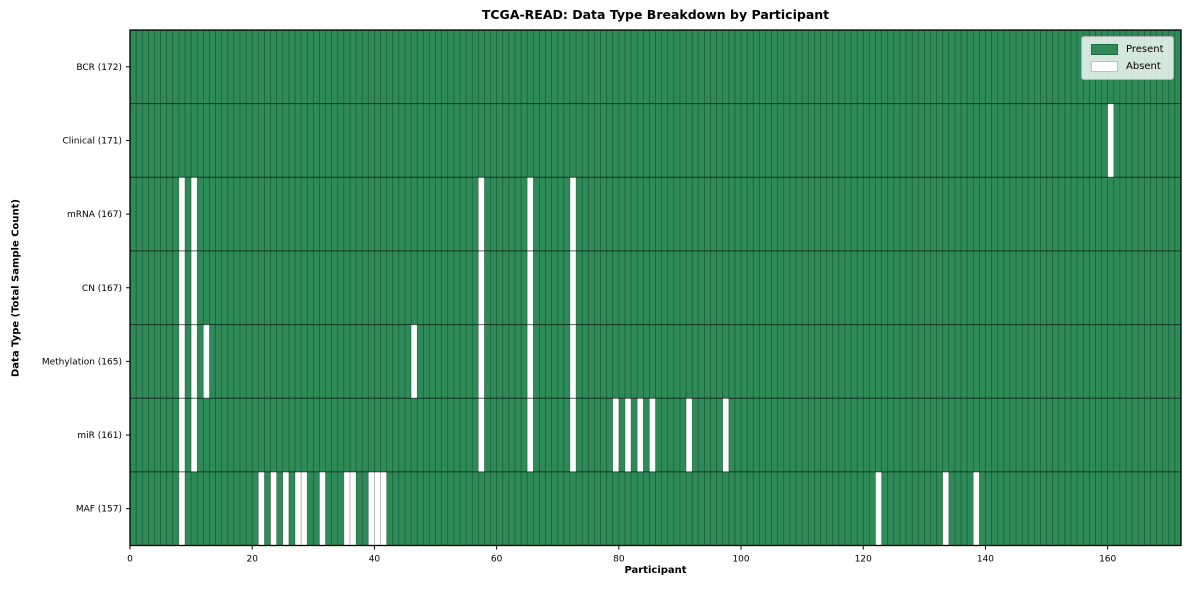  Describe the element at coordinates (863, 560) in the screenshot. I see `x-tick-label: 120` at that location.